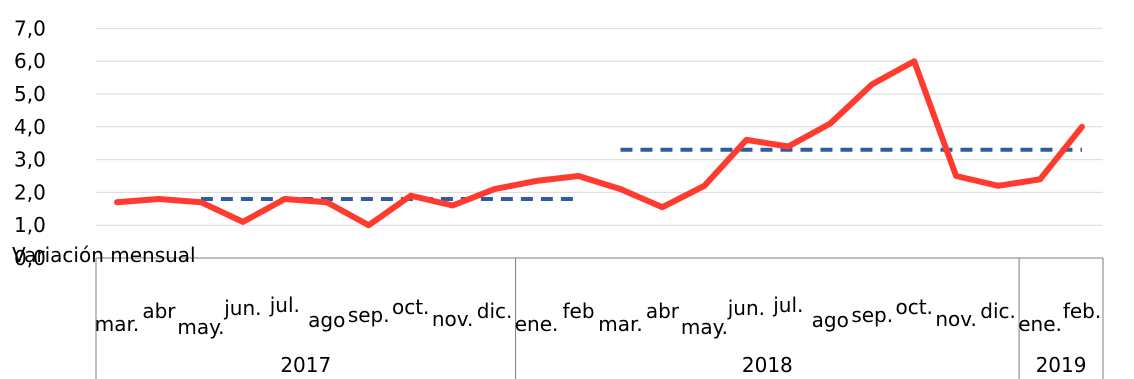 Image resolution: width=1134 pixels, height=379 pixels. Describe the element at coordinates (30, 258) in the screenshot. I see `y-tick-label: 0,0` at that location.